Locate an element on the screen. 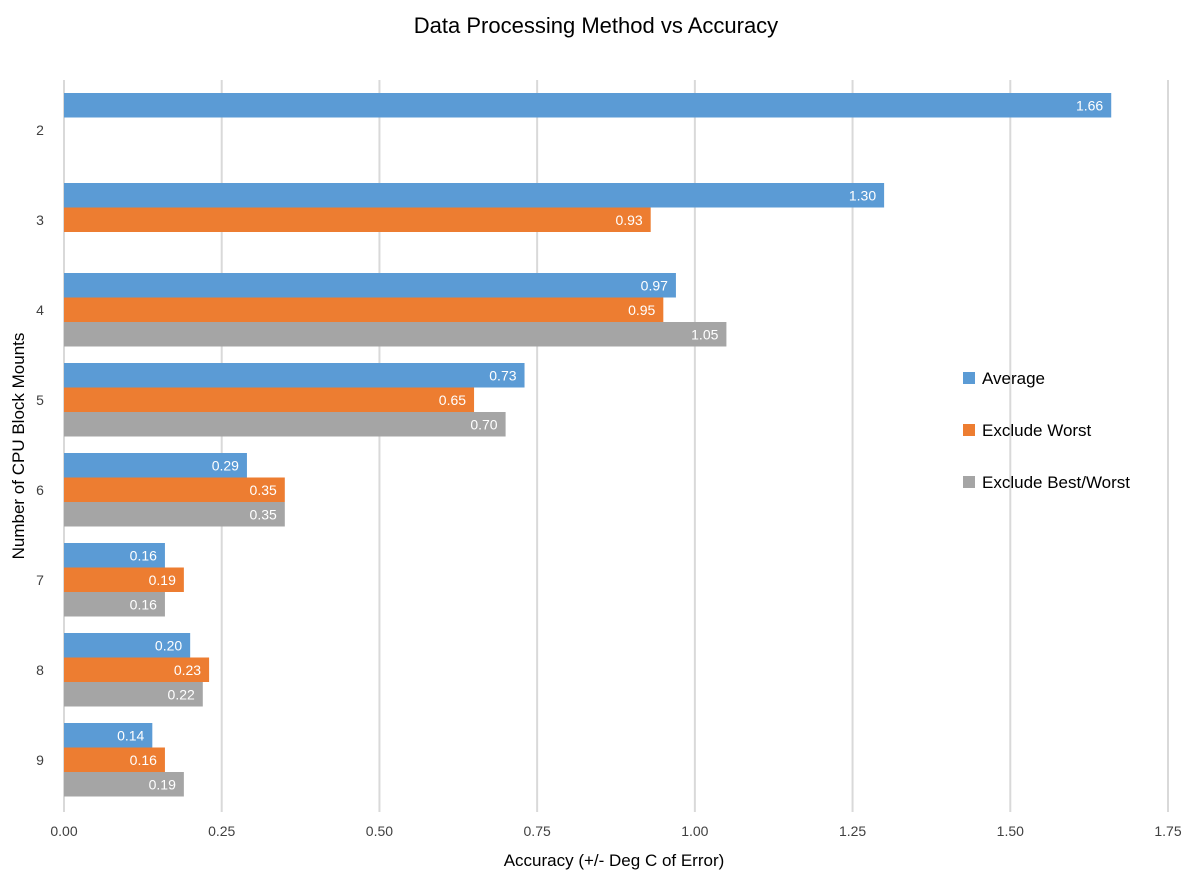 The image size is (1192, 888). y-tick-label: 4 is located at coordinates (40, 310).